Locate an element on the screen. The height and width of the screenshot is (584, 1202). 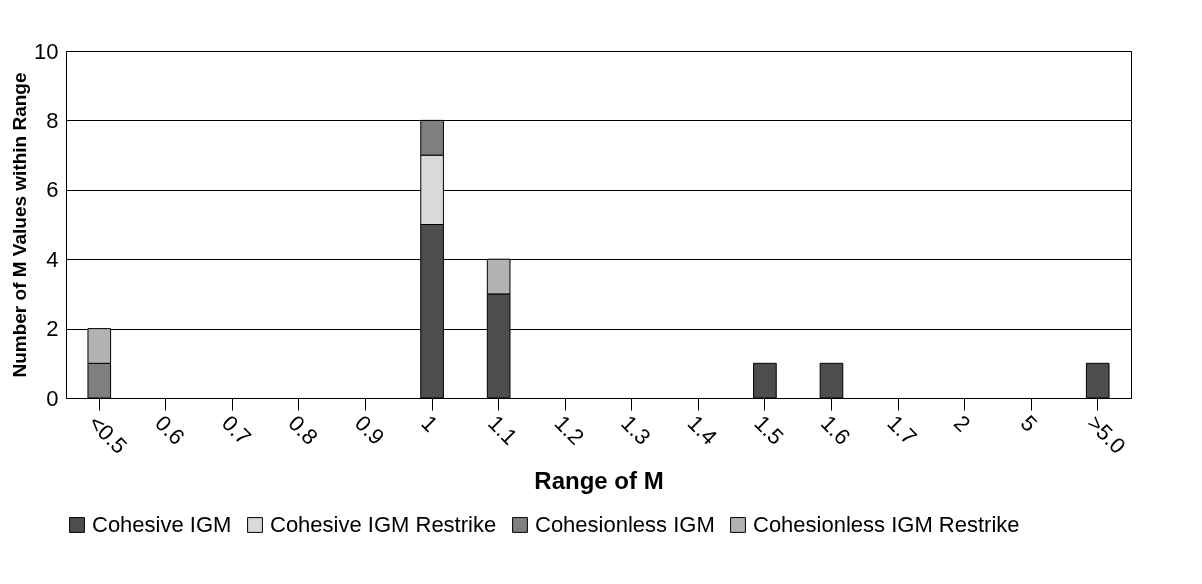
x-tick-label: >5.0 is located at coordinates (1106, 434).